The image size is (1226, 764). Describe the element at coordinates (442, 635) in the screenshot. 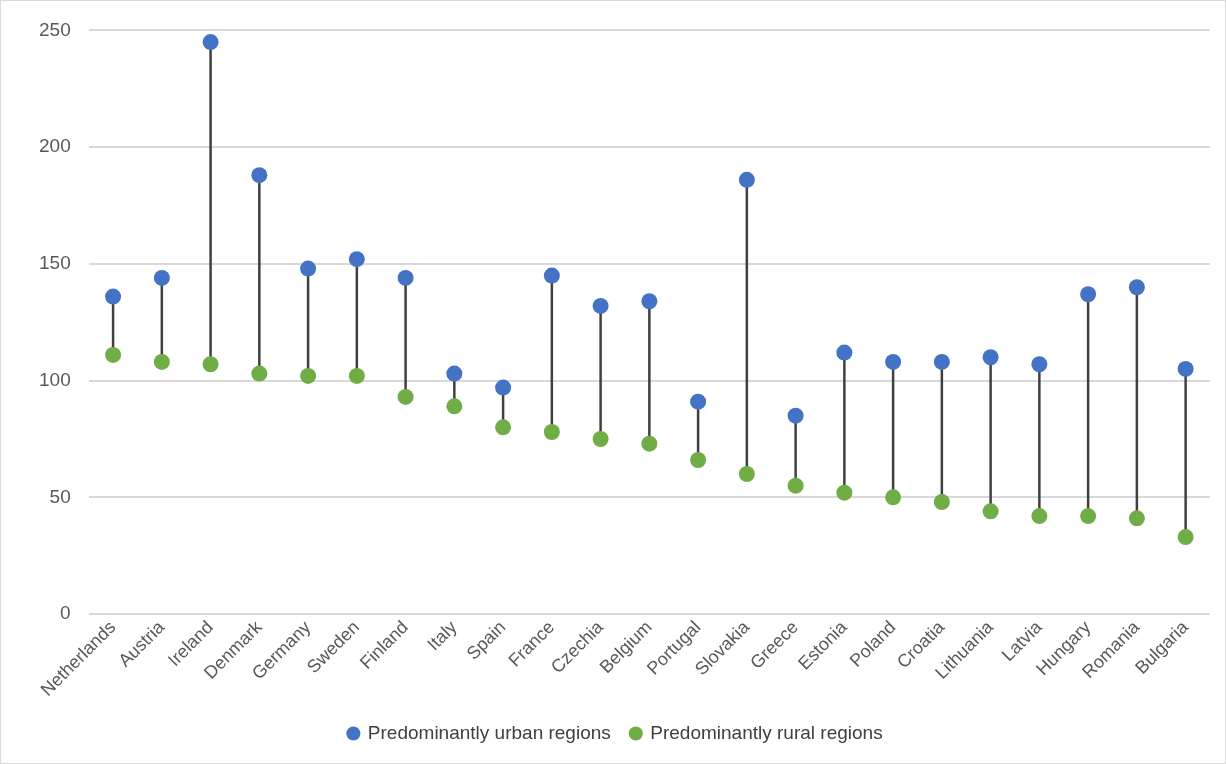

I see `x-tick-label: Italy` at that location.